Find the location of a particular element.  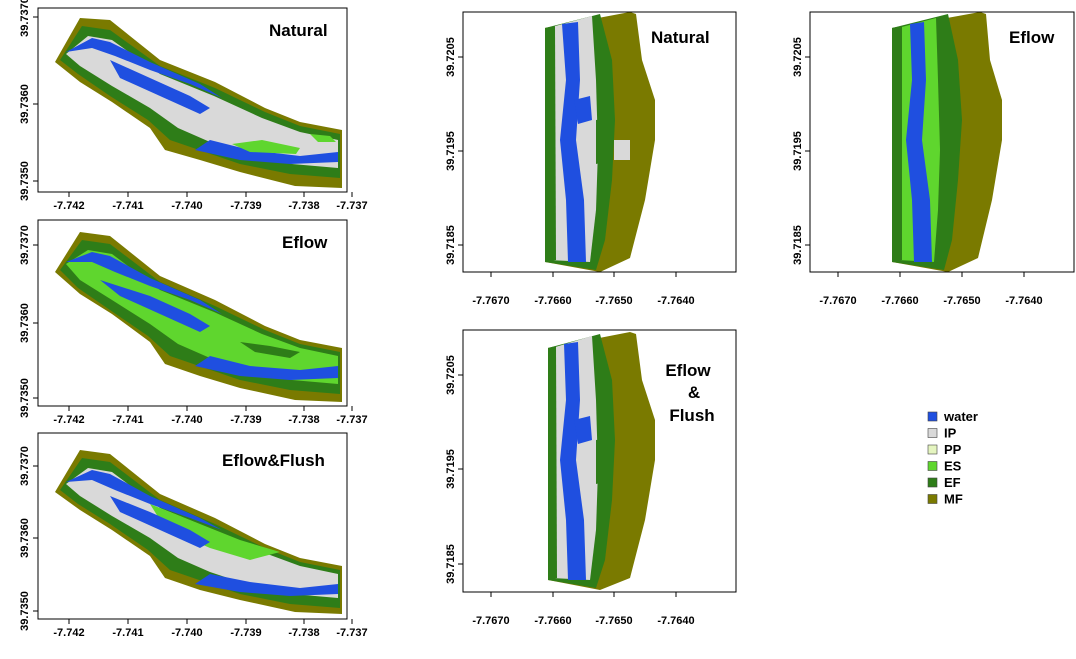

panel-left-eflow-flush is located at coordinates (198, 532).